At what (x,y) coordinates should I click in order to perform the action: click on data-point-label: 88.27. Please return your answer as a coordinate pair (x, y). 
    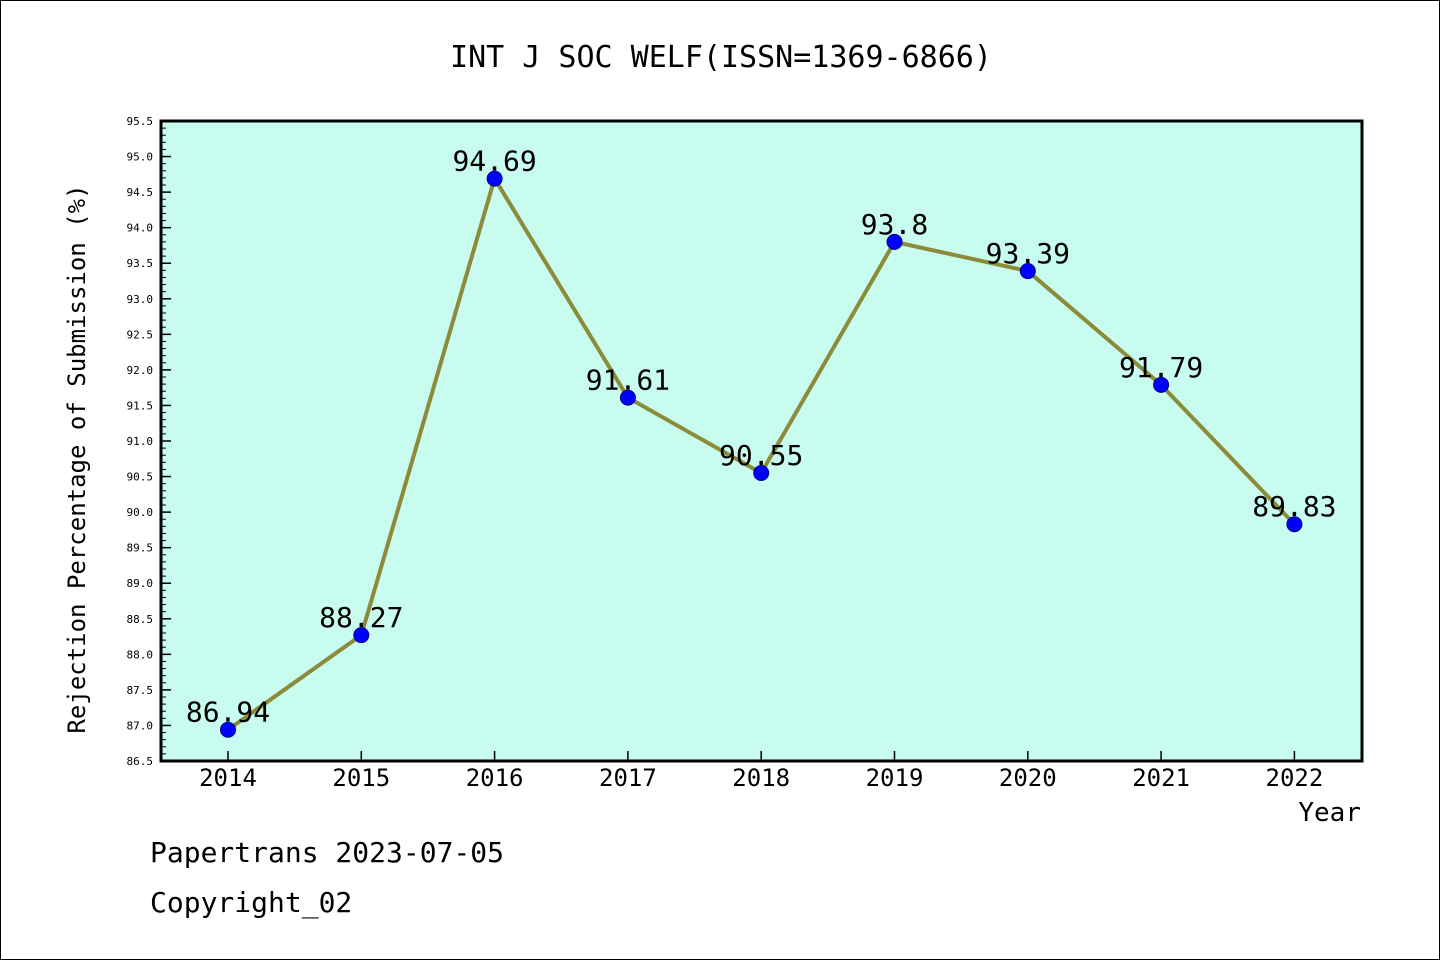
    Looking at the image, I should click on (361, 617).